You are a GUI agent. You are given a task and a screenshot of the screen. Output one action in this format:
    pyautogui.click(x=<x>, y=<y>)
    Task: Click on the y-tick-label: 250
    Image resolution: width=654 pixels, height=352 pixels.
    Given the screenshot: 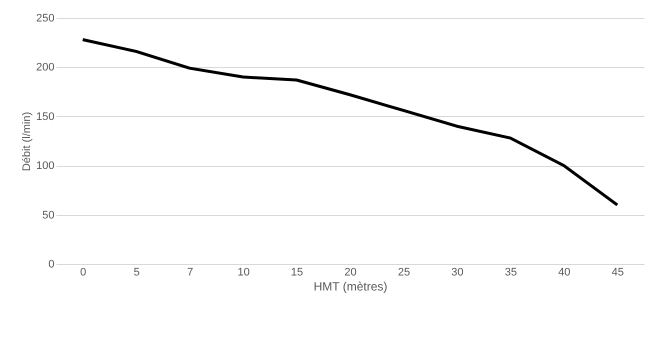 What is the action you would take?
    pyautogui.click(x=45, y=18)
    